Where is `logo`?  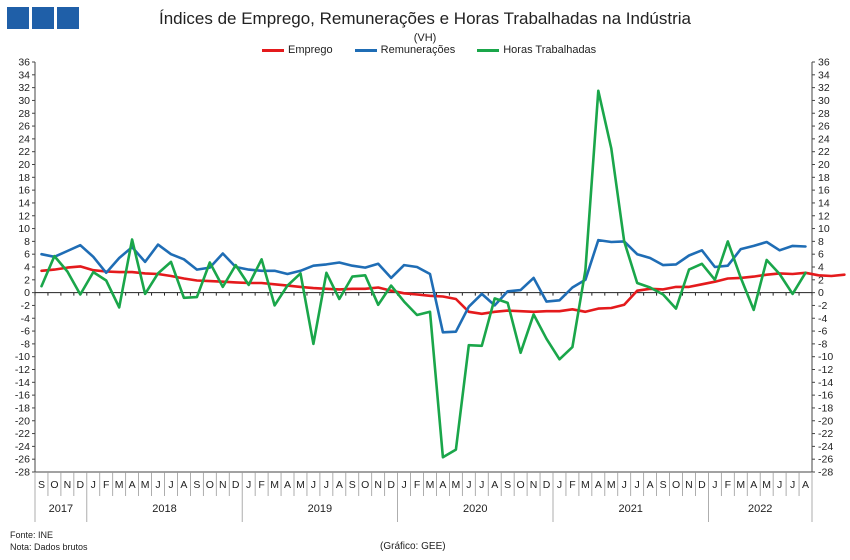 logo is located at coordinates (43, 18).